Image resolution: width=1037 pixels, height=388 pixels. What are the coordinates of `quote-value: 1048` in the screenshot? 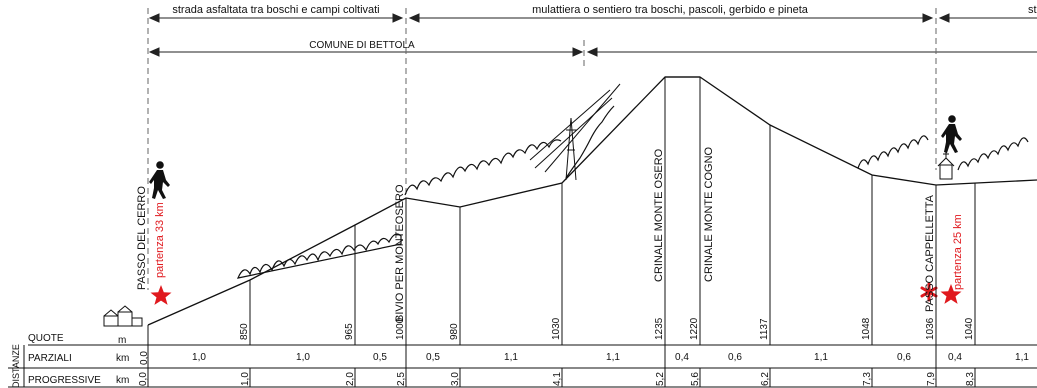 It's located at (866, 328).